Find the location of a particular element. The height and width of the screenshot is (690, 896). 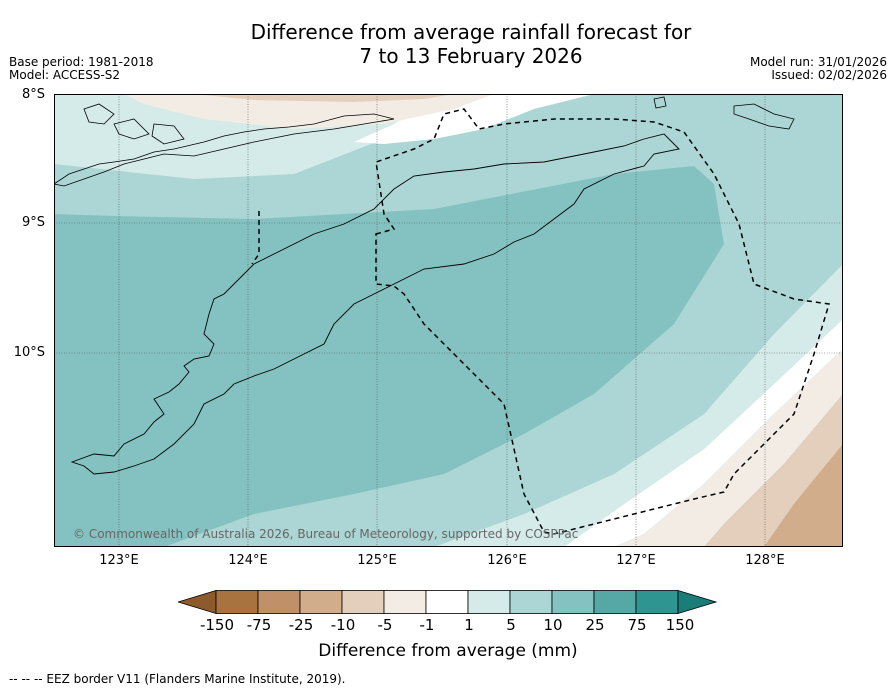

lon-label-125e: 125°E is located at coordinates (377, 560).